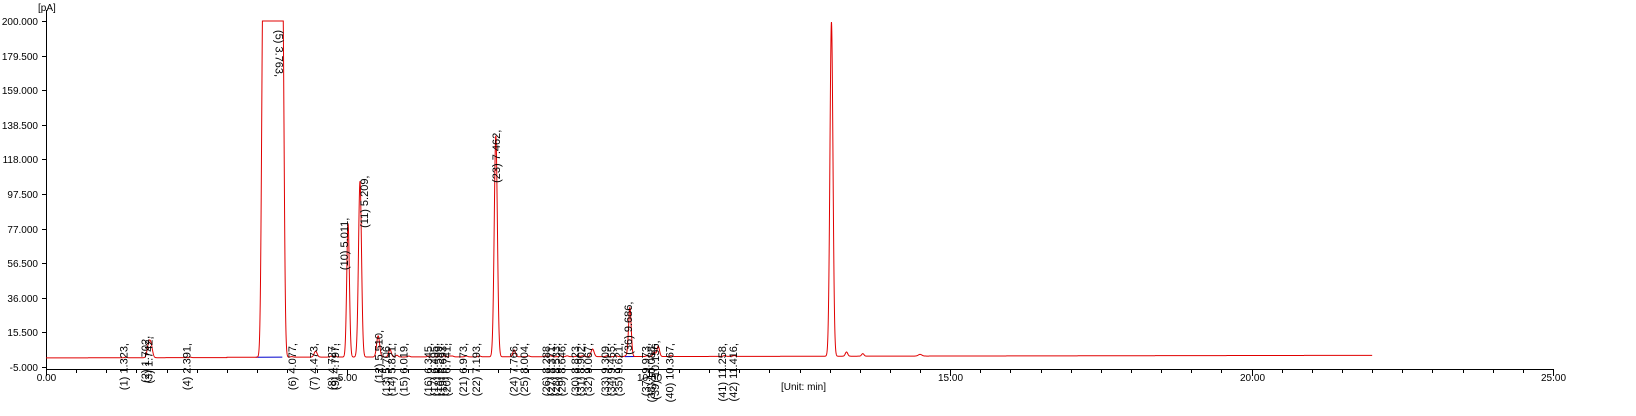 The height and width of the screenshot is (416, 1636). What do you see at coordinates (188, 366) in the screenshot?
I see `peak-label: (4) 2.391,` at bounding box center [188, 366].